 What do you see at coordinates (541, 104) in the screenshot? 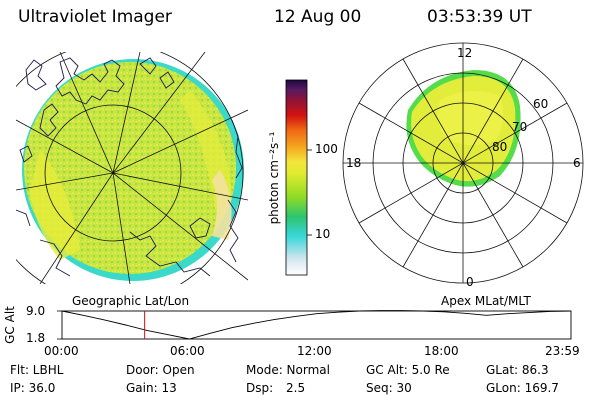
I see `mlat-label-60: 60` at bounding box center [541, 104].